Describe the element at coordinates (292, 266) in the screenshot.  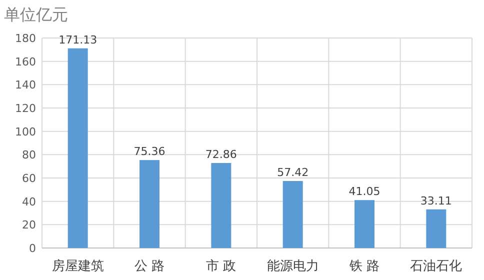
I see `x-tick-label: 能源电力` at that location.